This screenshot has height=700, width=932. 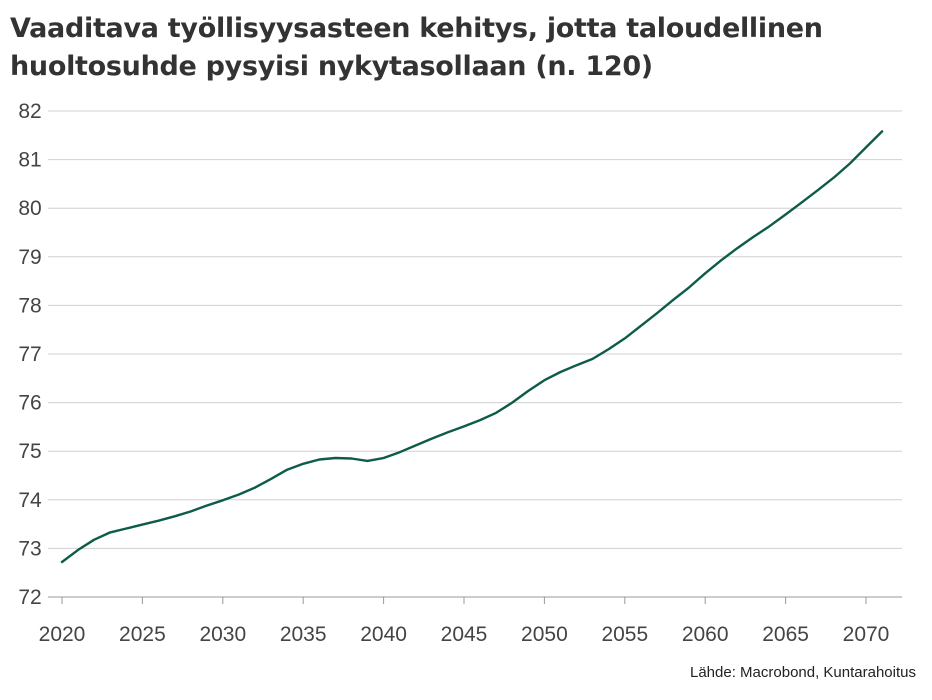 What do you see at coordinates (29, 160) in the screenshot?
I see `y-tick-label-81: 81` at bounding box center [29, 160].